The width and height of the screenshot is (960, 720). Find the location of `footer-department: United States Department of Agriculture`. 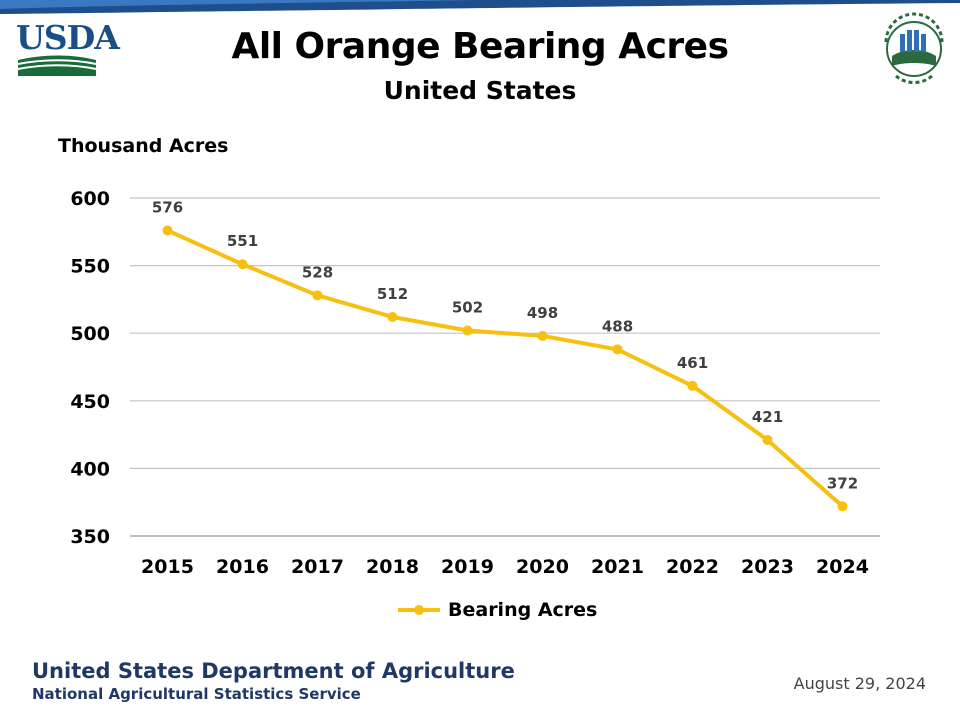

footer-department: United States Department of Agriculture is located at coordinates (273, 671).